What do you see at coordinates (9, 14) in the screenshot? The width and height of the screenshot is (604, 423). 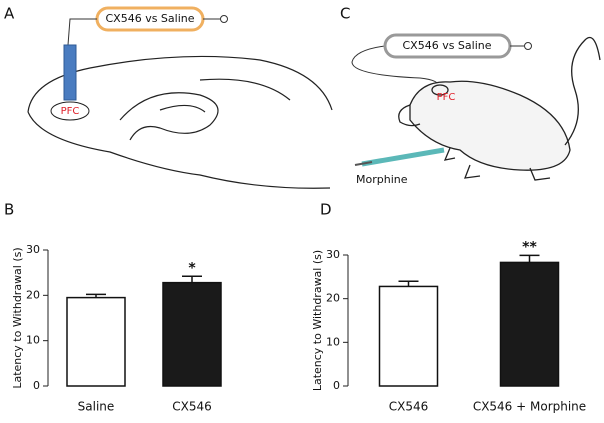 I see `panel-label: A` at bounding box center [9, 14].